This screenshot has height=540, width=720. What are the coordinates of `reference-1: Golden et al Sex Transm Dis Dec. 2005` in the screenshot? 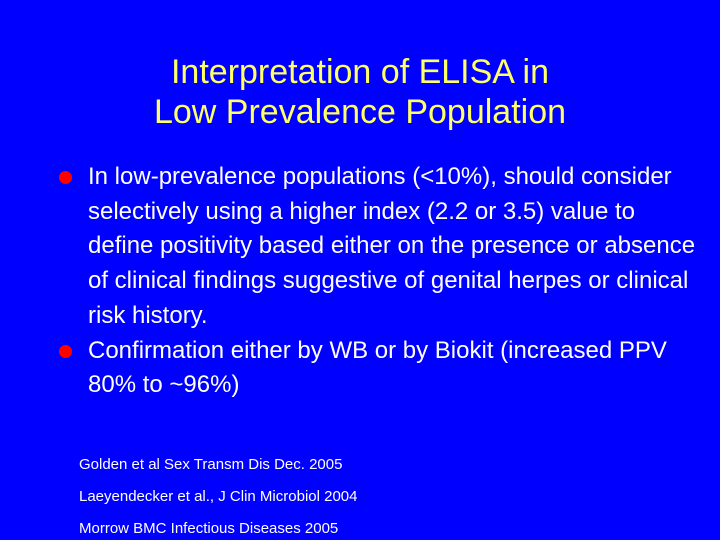 It's located at (211, 464).